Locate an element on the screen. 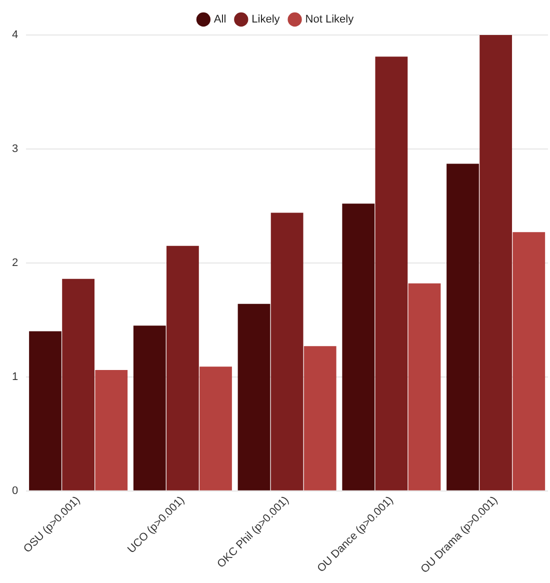 The image size is (550, 583). y-tick-label: 2 is located at coordinates (15, 262).